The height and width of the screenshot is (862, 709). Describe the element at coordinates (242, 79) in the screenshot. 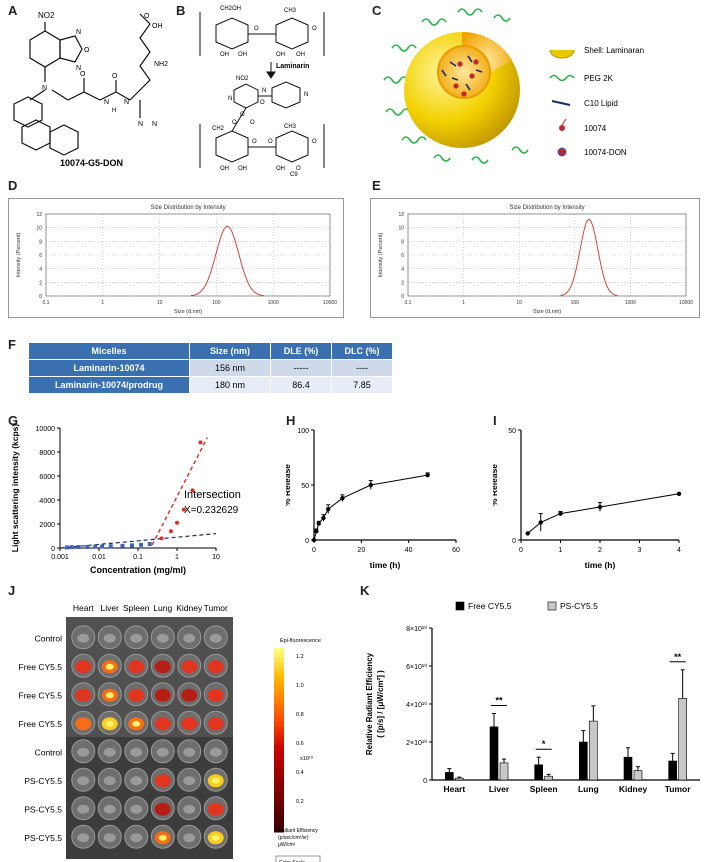

I see `atom-label: NO2` at that location.